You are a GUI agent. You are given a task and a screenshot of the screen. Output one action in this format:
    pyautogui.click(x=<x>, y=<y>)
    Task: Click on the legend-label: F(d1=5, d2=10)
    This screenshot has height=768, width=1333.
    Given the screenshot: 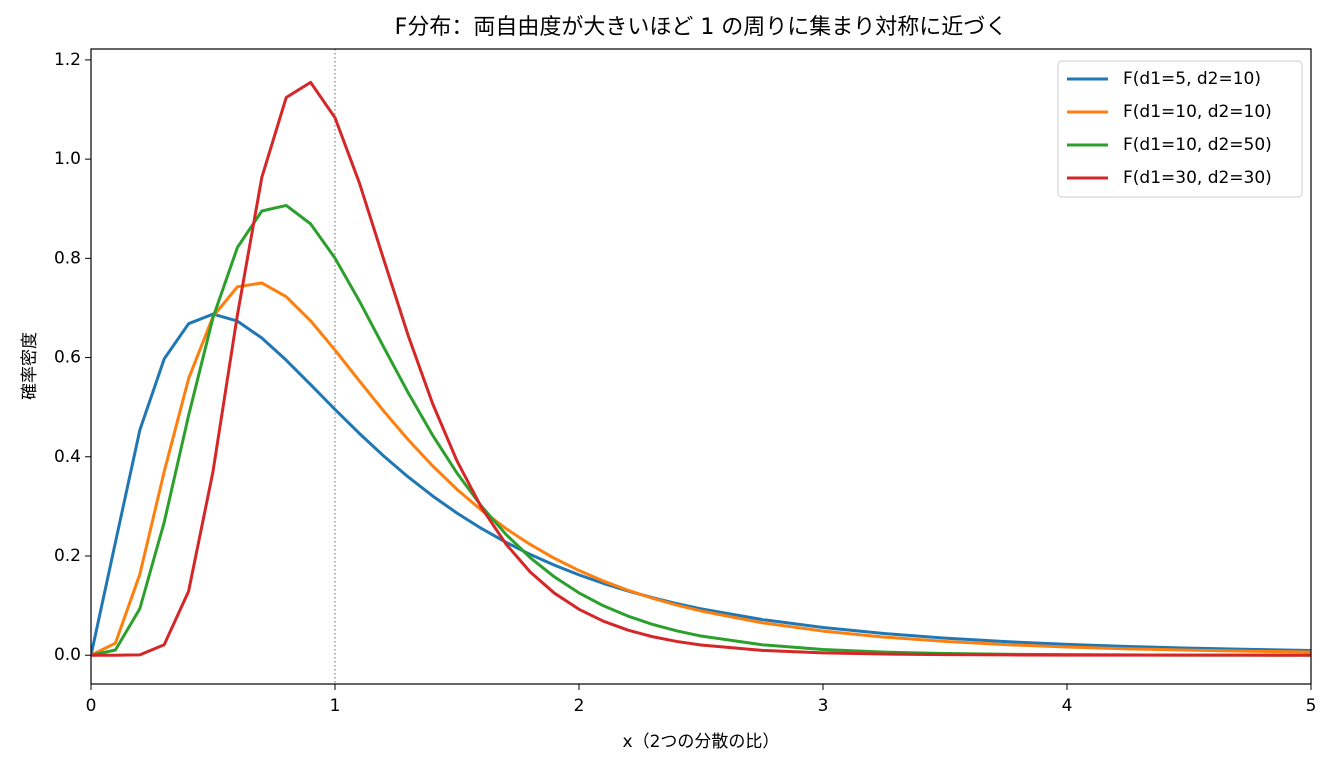 What is the action you would take?
    pyautogui.click(x=1192, y=79)
    